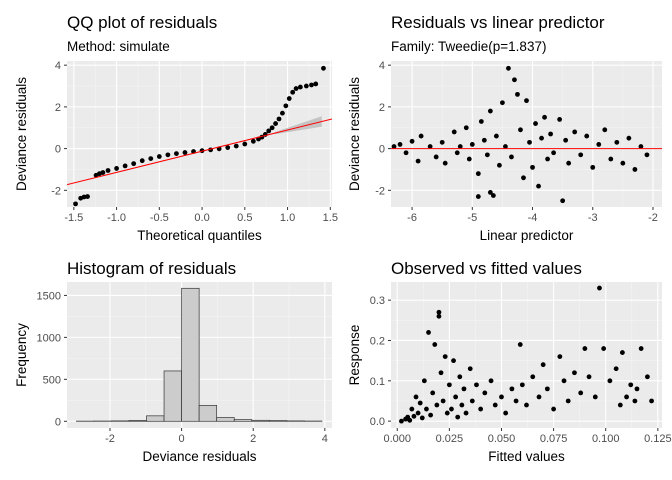  What do you see at coordinates (199, 235) in the screenshot?
I see `x-axis-label: Theoretical quantiles` at bounding box center [199, 235].